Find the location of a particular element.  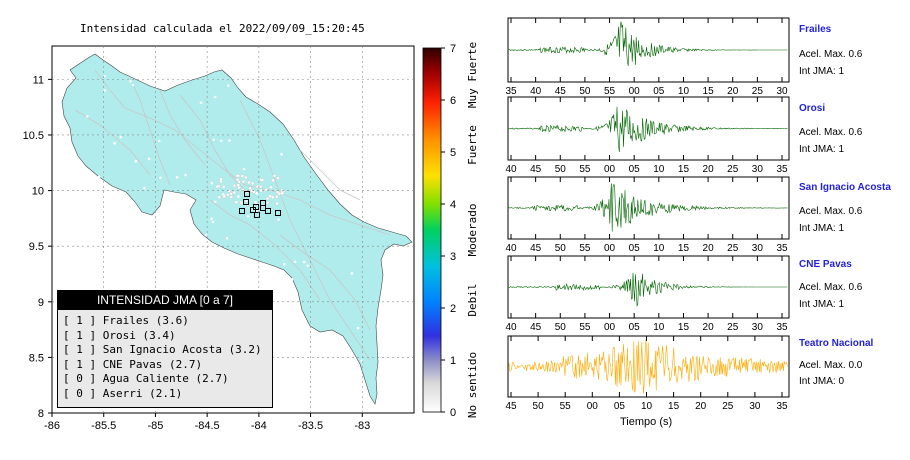

colorbar-ticks: 0 1 2 3 4 5 6 7 is located at coordinates (448, 231).